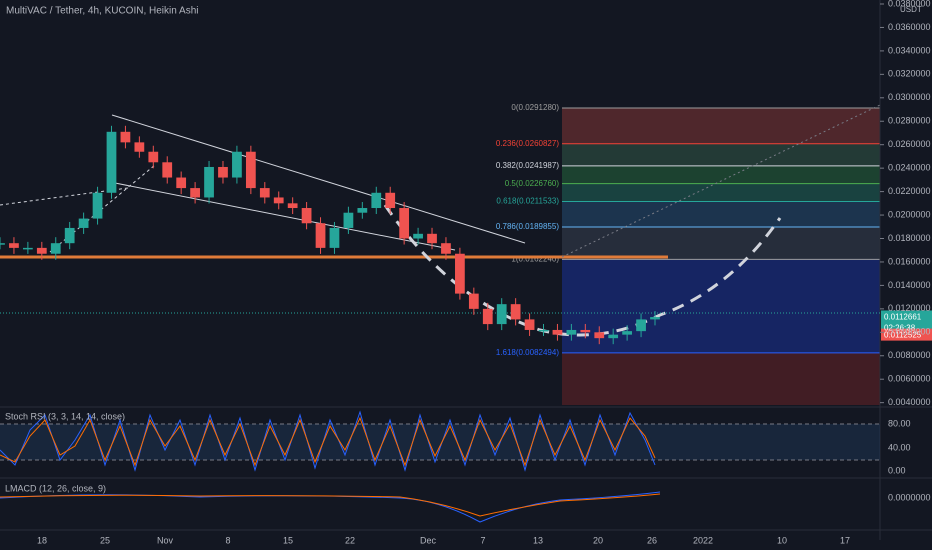 Image resolution: width=932 pixels, height=550 pixels. I want to click on y-tick-label: 0.0160000, so click(909, 261).